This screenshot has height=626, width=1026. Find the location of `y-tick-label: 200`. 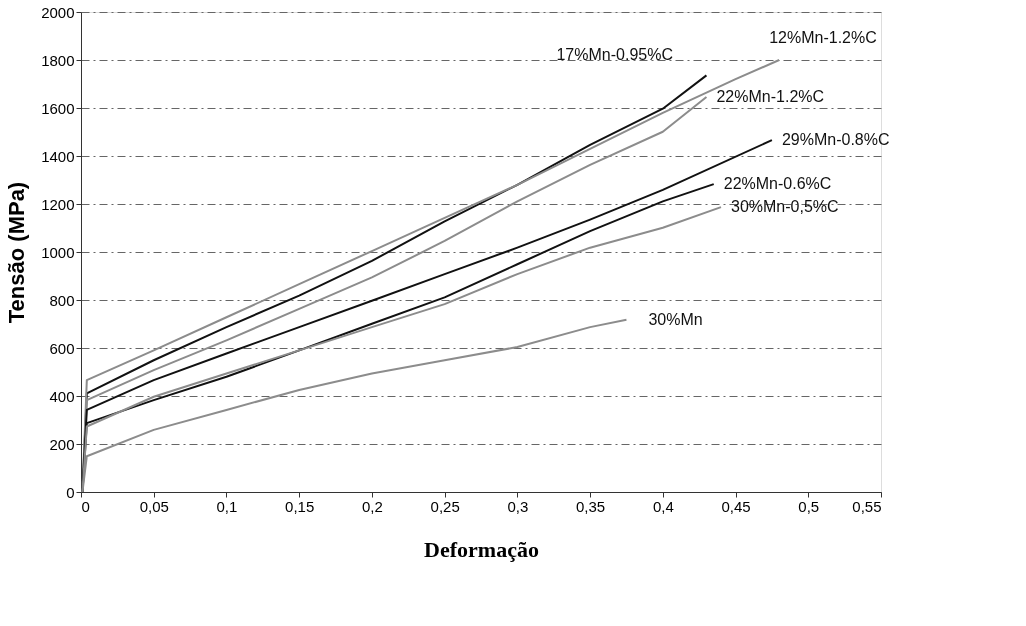

y-tick-label: 200 is located at coordinates (62, 444).